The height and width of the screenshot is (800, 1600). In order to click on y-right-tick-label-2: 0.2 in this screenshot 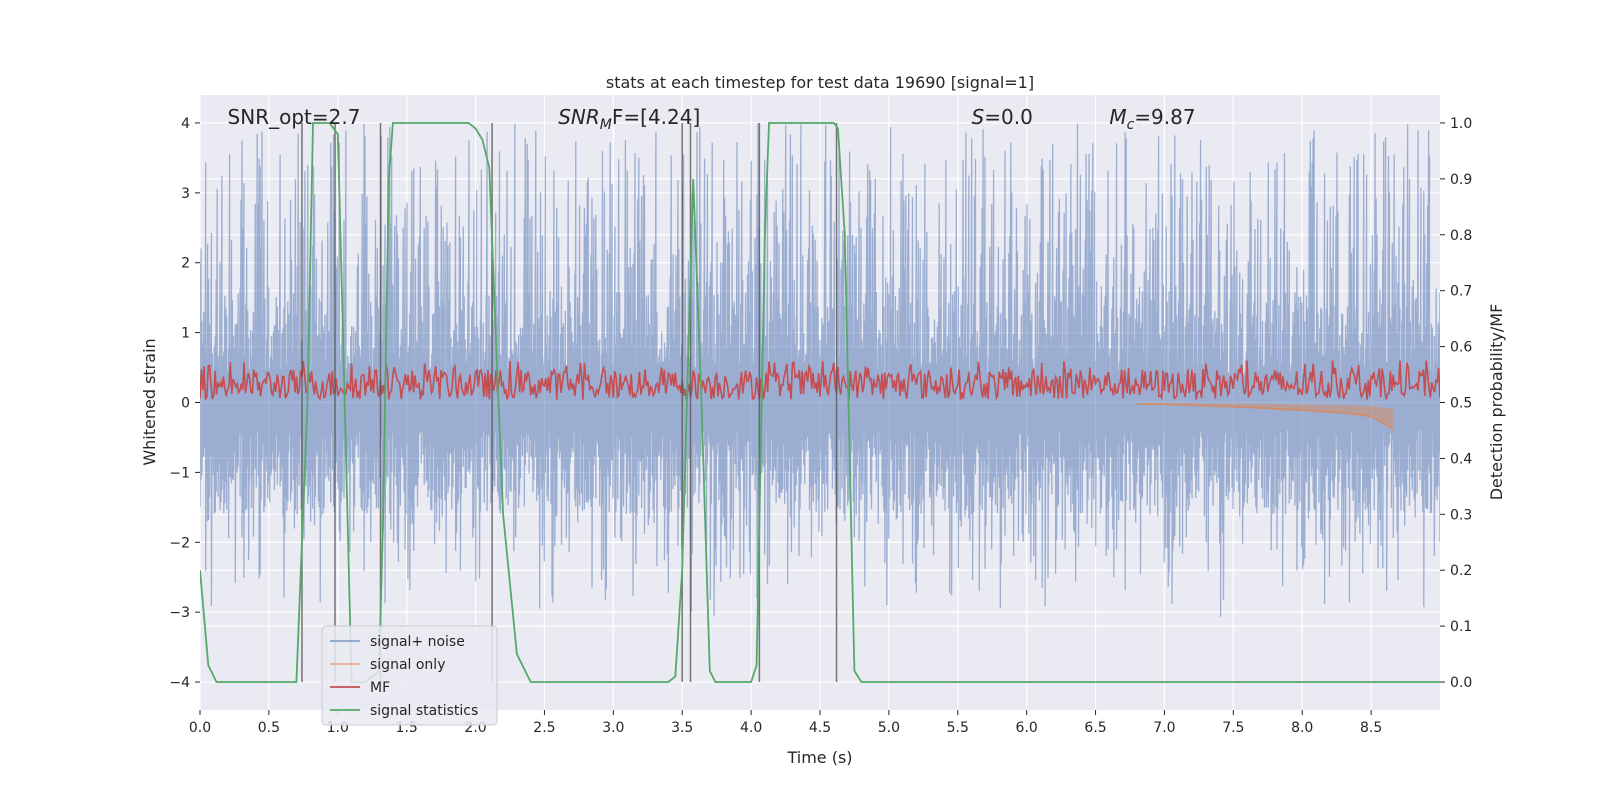, I will do `click(1461, 571)`.